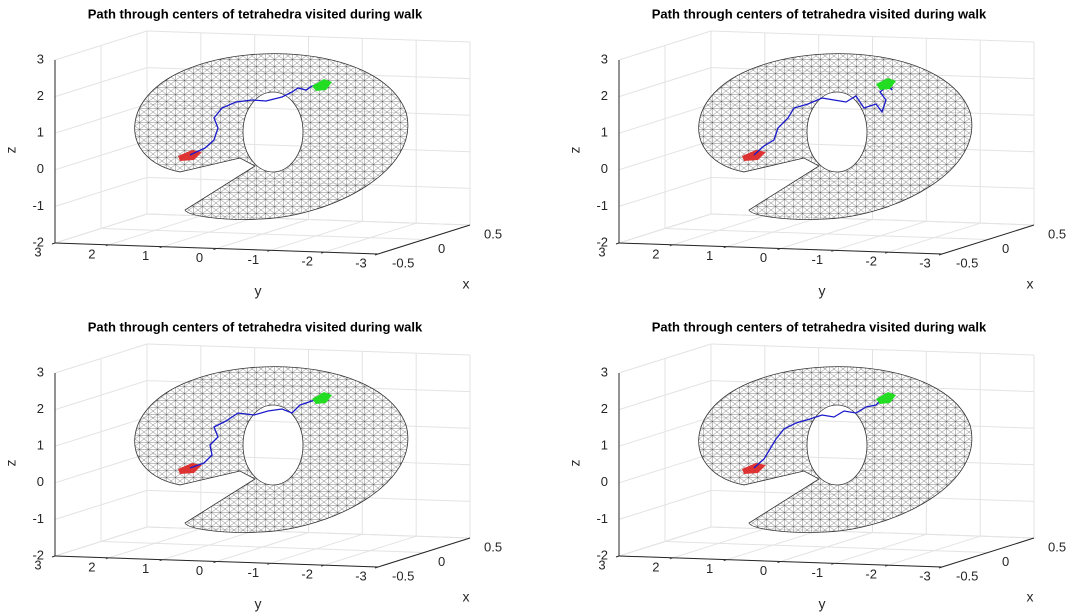 This screenshot has height=614, width=1079. I want to click on y-tick-label: 3, so click(601, 564).